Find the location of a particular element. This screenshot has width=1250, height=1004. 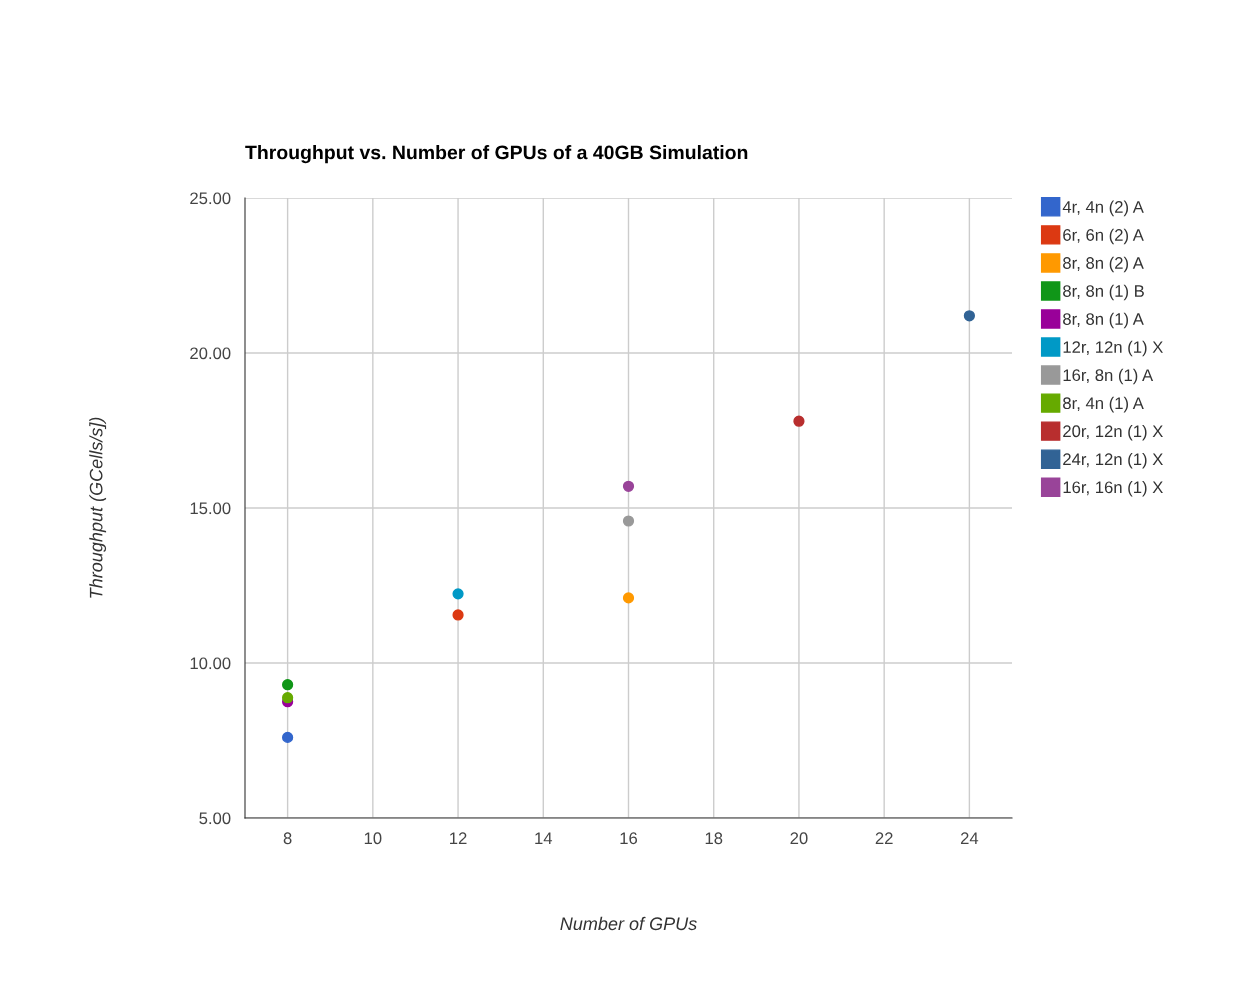

legend-label: 24r, 12n (1) X is located at coordinates (1113, 460).